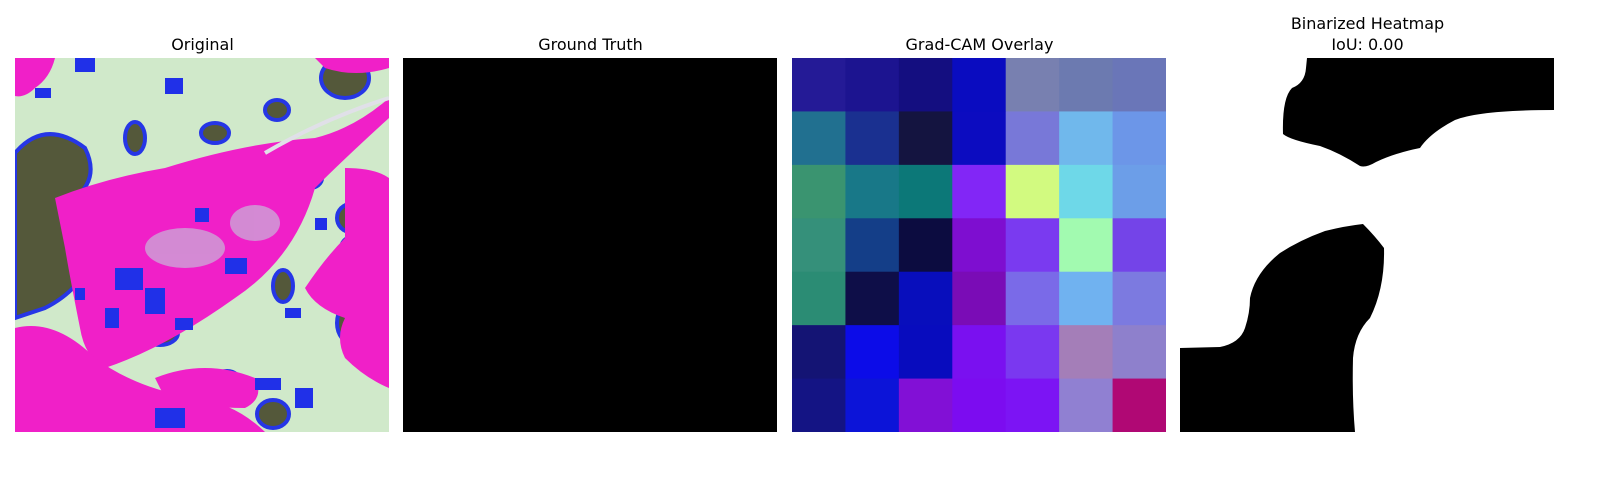 The width and height of the screenshot is (1600, 500). Describe the element at coordinates (979, 44) in the screenshot. I see `gradcam-overlay-title: Grad-CAM Overlay` at that location.